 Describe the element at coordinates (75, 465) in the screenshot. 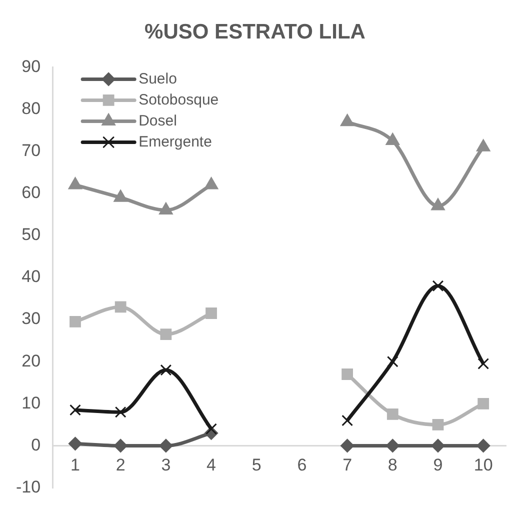

I see `x-tick-label: 1` at that location.